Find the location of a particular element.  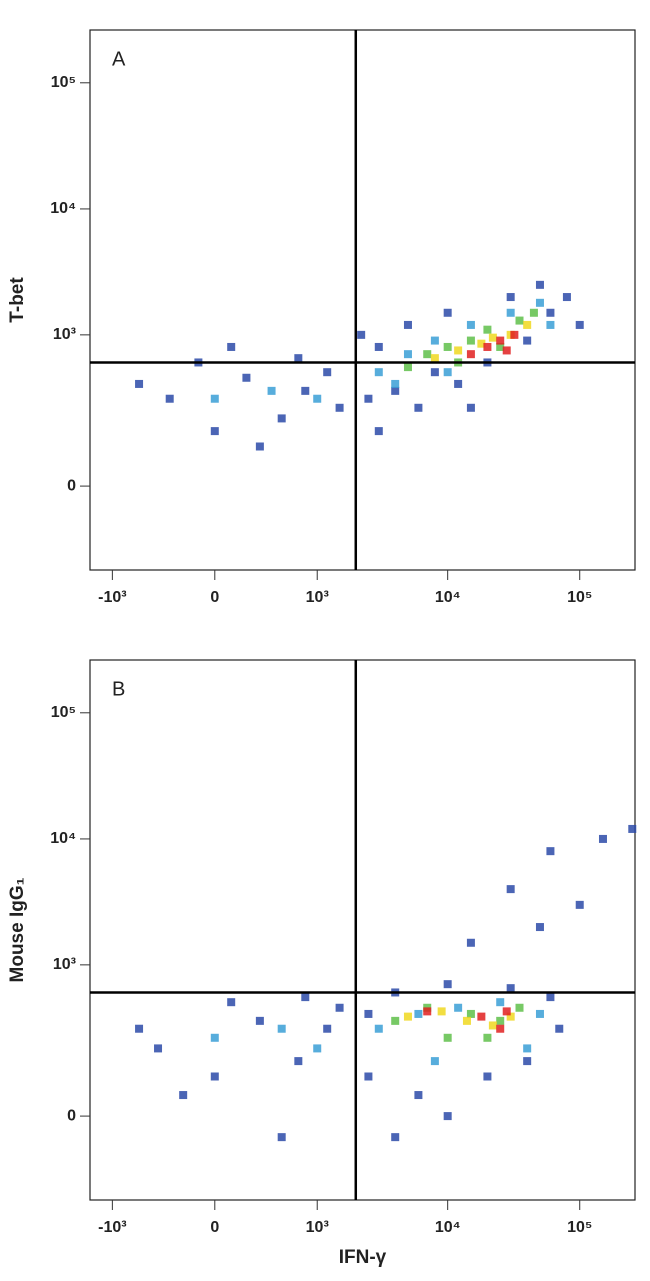

panel-label: A is located at coordinates (119, 59).